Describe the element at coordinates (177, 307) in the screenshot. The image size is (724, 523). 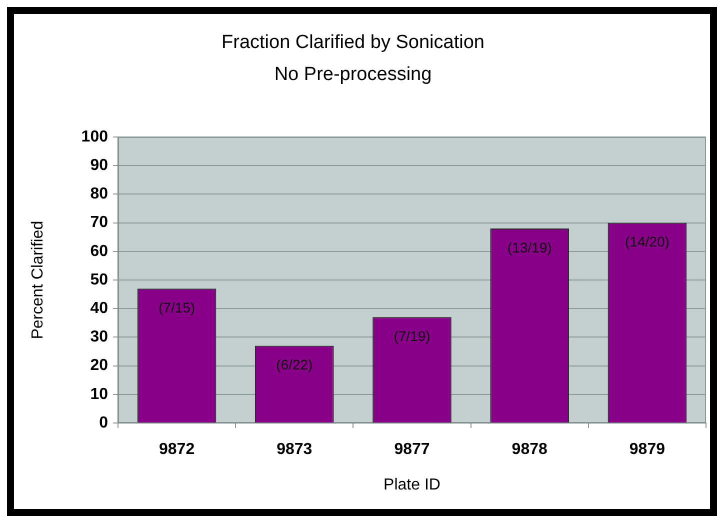
I see `data-label: (7/15)` at that location.